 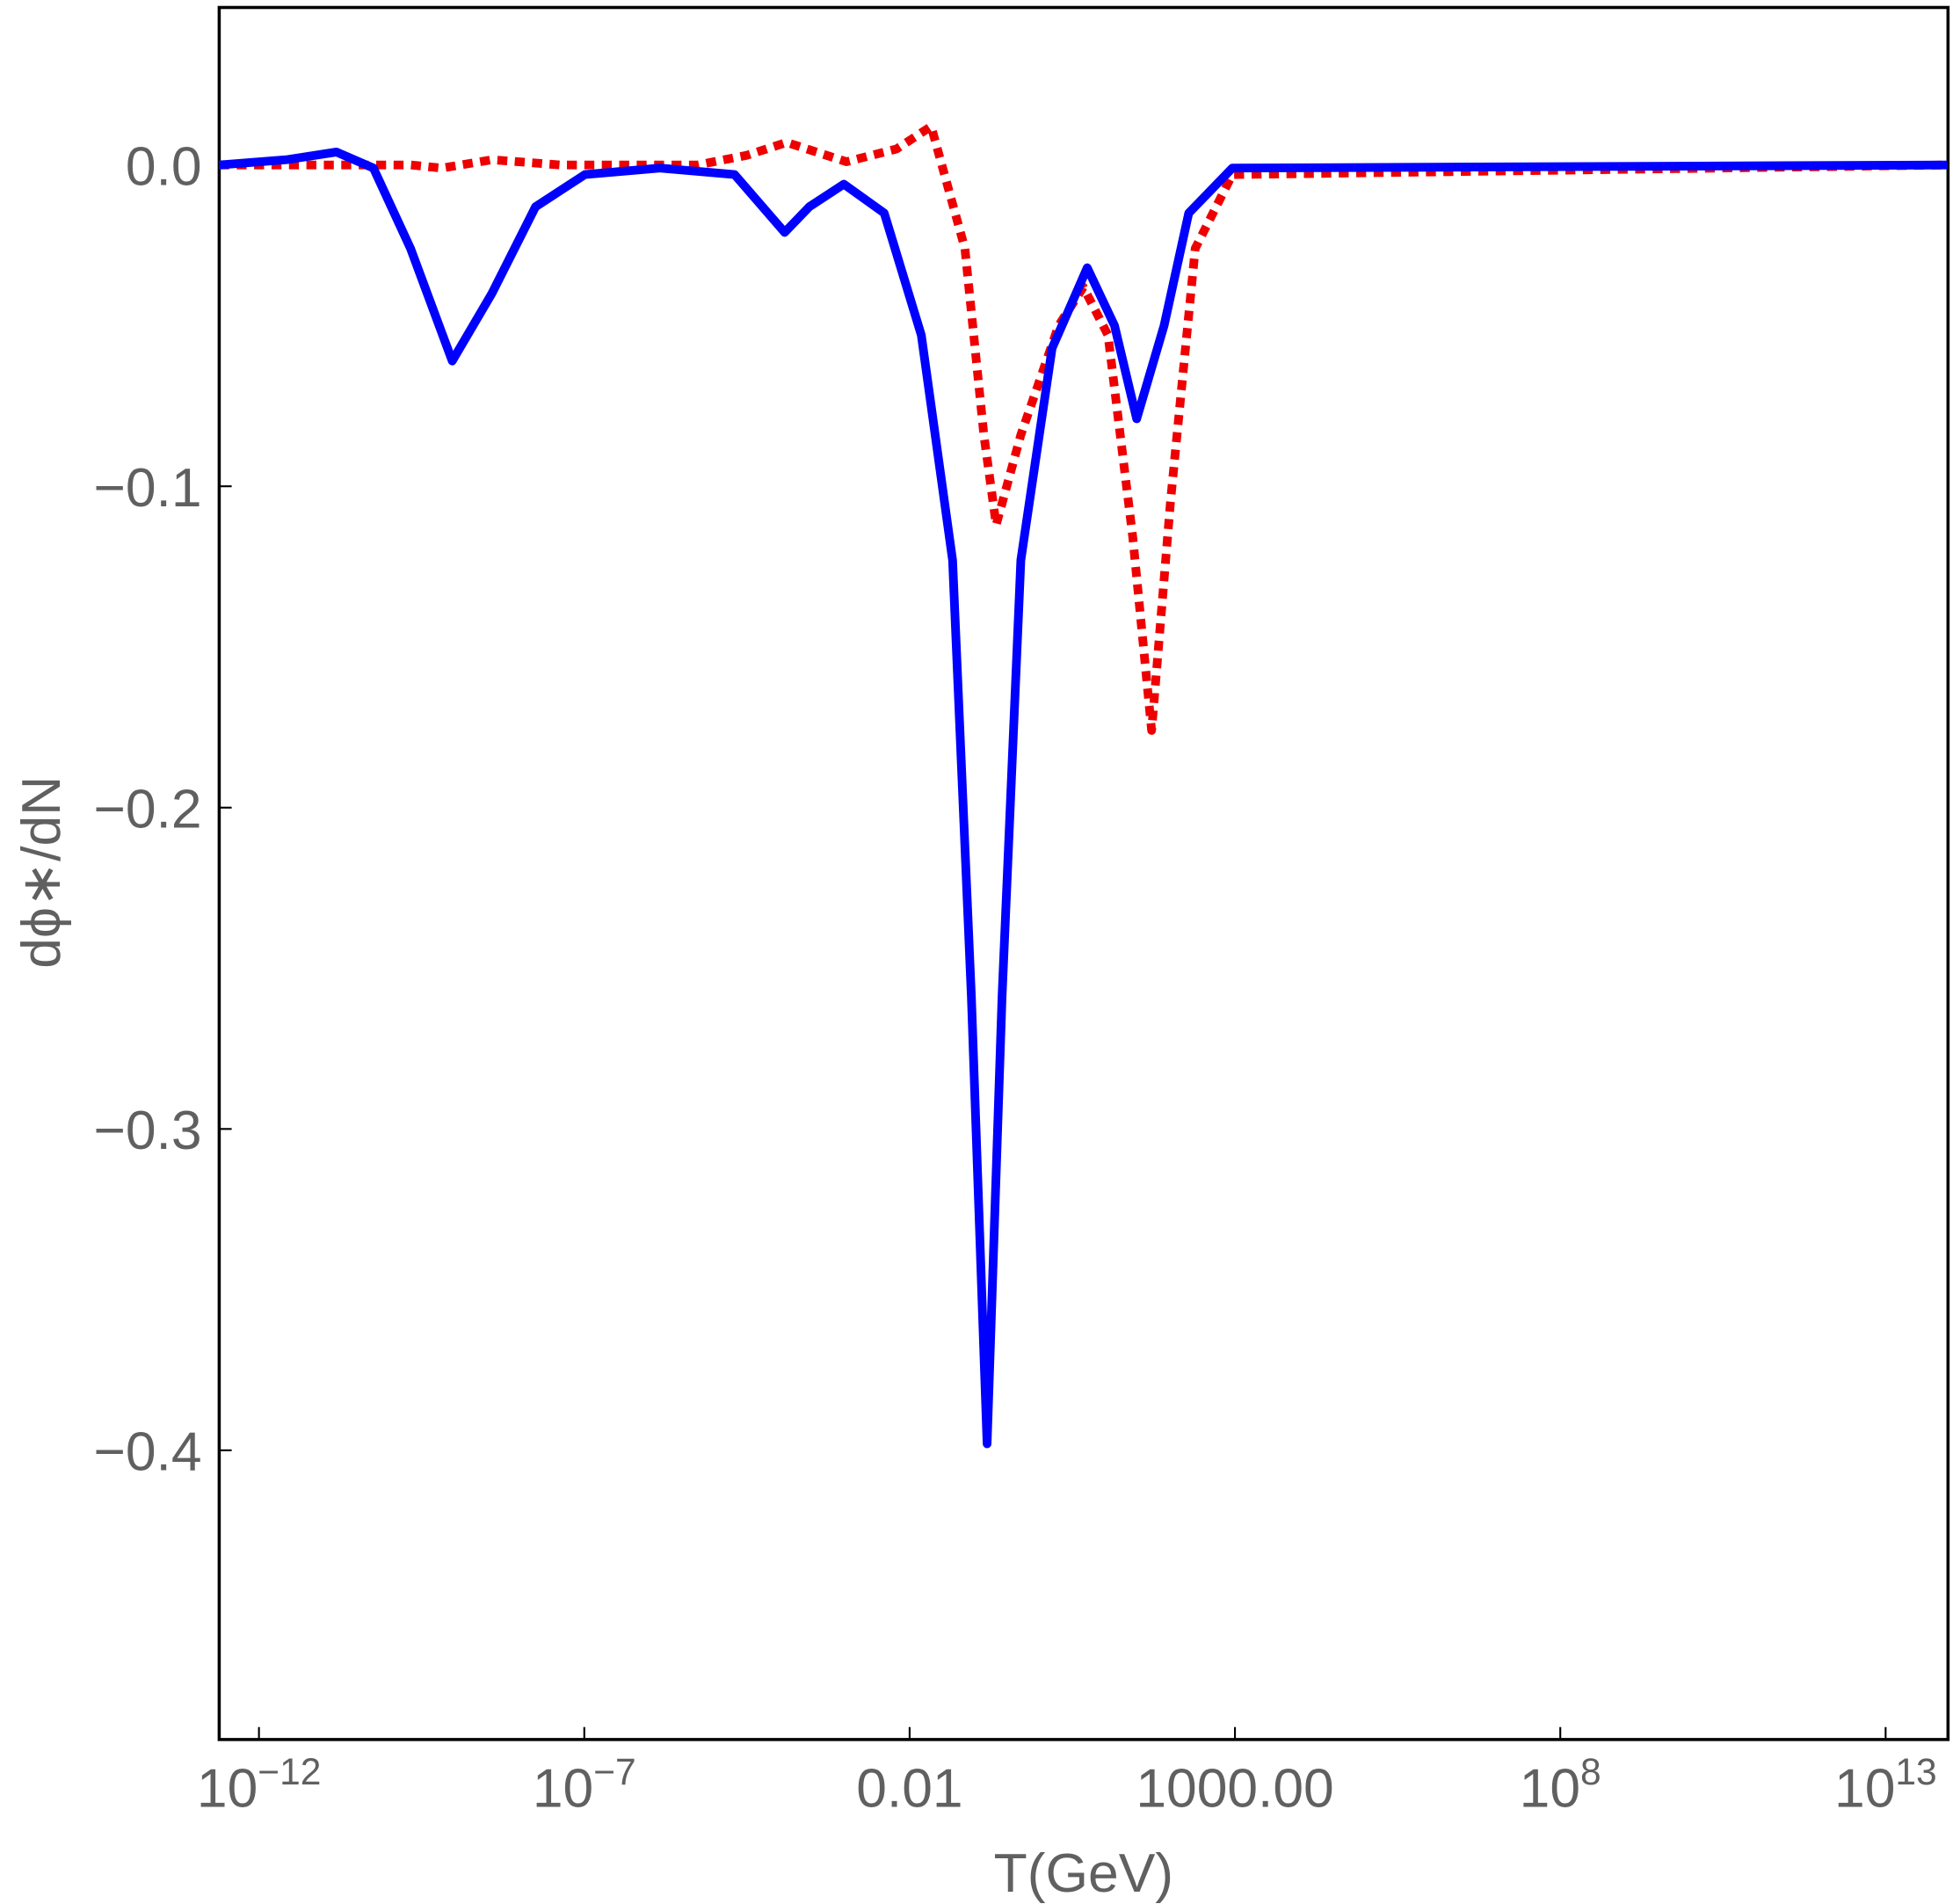 I want to click on x-tick-label: 10⁻¹², so click(x=259, y=1786).